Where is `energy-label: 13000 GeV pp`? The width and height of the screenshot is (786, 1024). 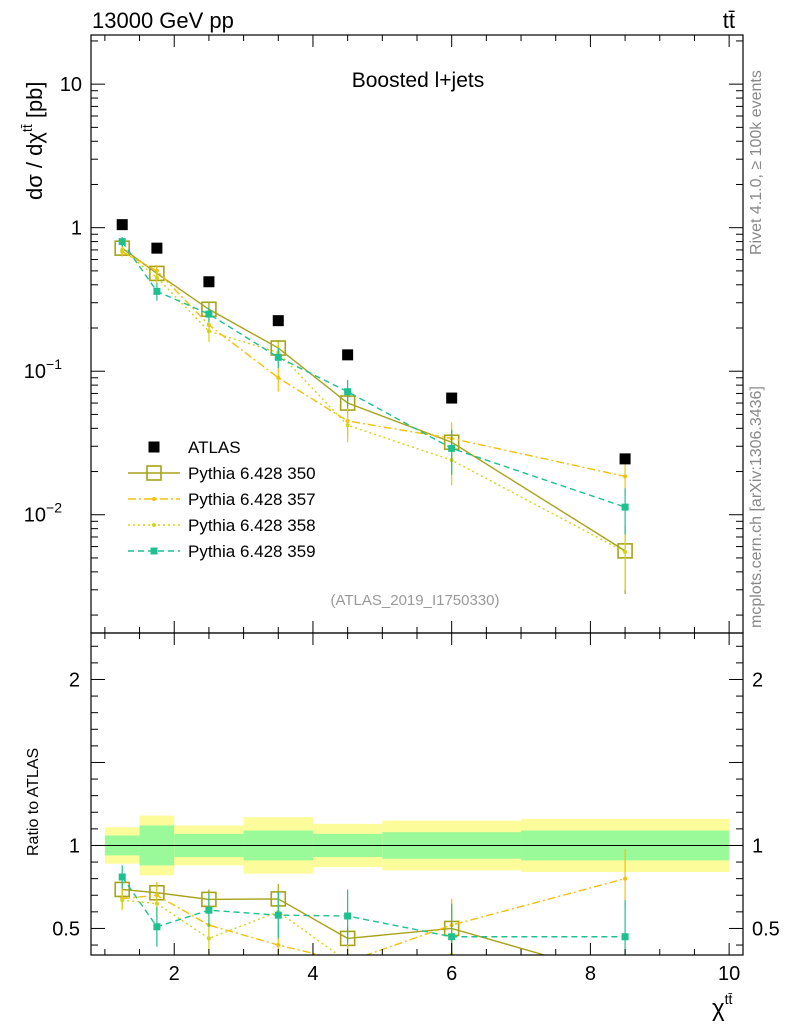
energy-label: 13000 GeV pp is located at coordinates (163, 20).